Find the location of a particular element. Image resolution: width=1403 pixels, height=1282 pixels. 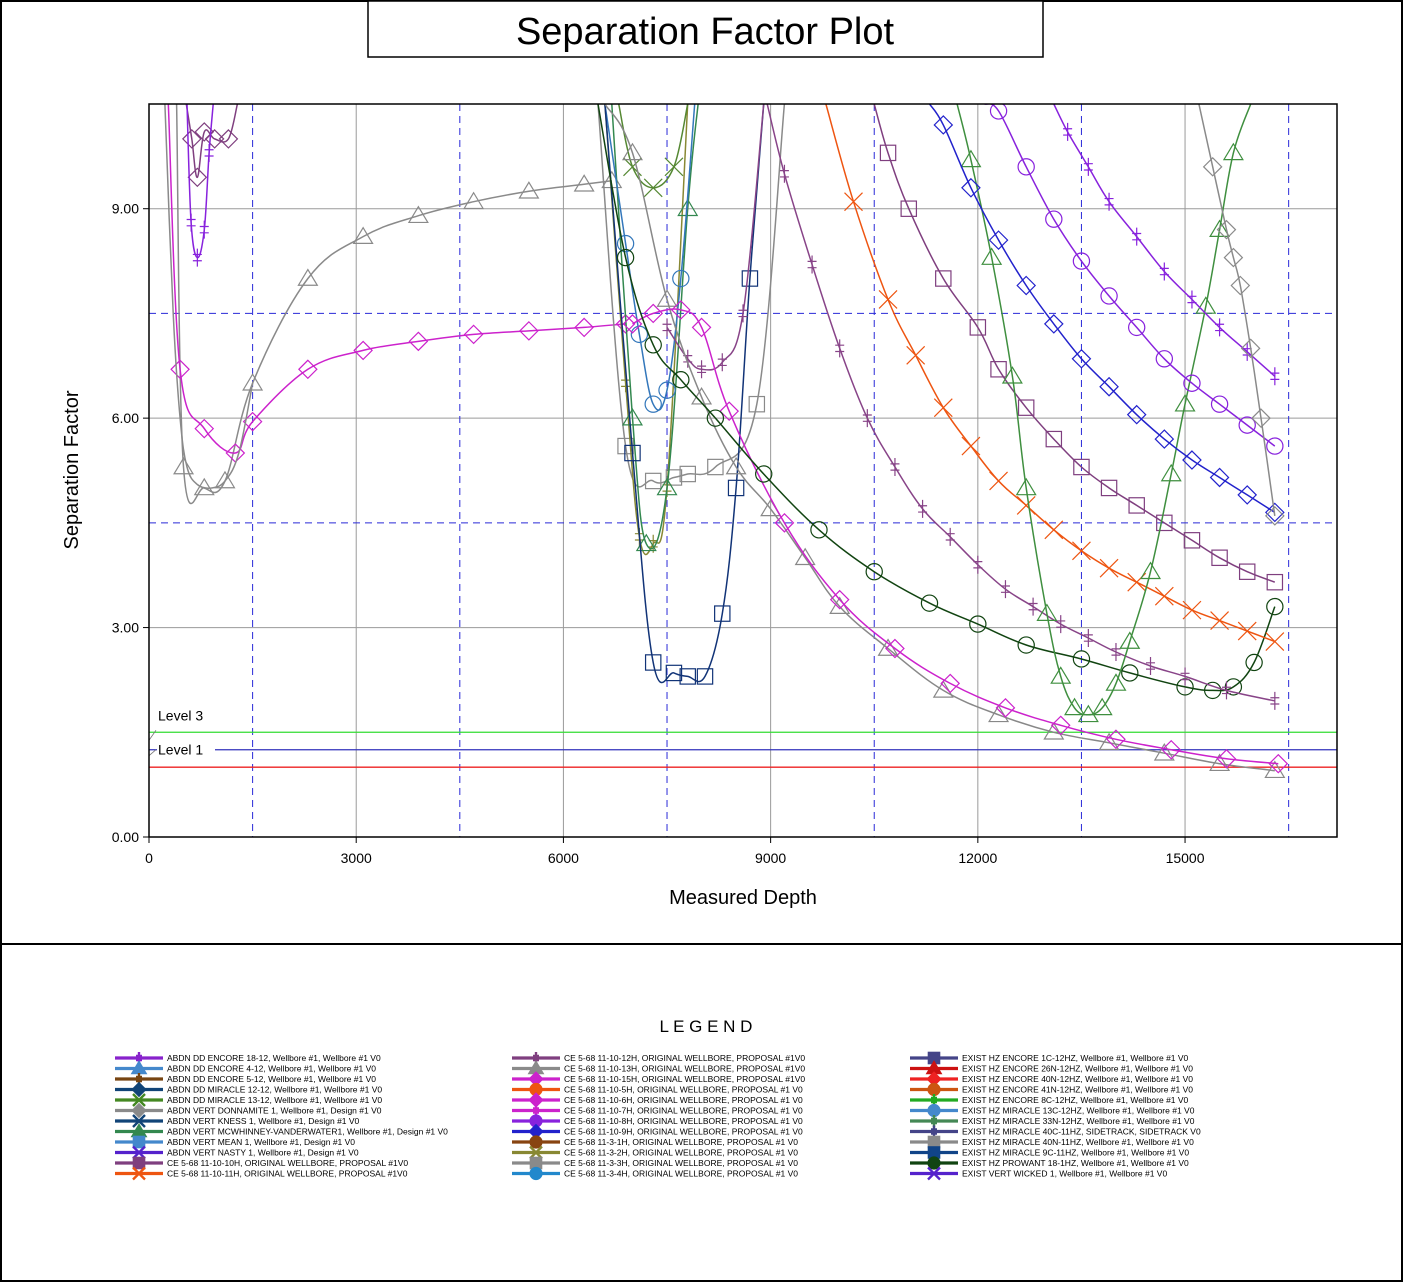

y-tick-label: 6.00 is located at coordinates (125, 418).